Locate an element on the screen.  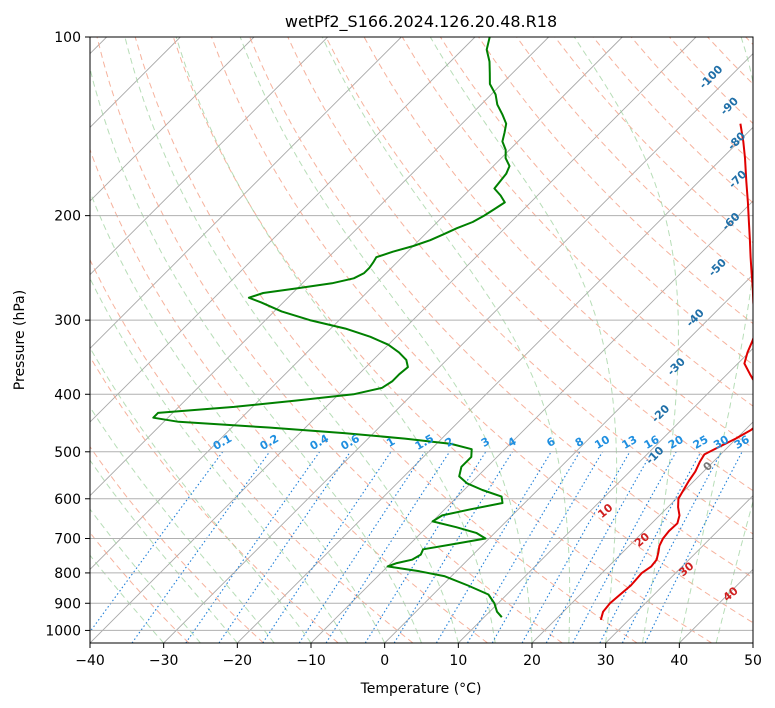
y-tick-label: 400 is located at coordinates (67, 395).